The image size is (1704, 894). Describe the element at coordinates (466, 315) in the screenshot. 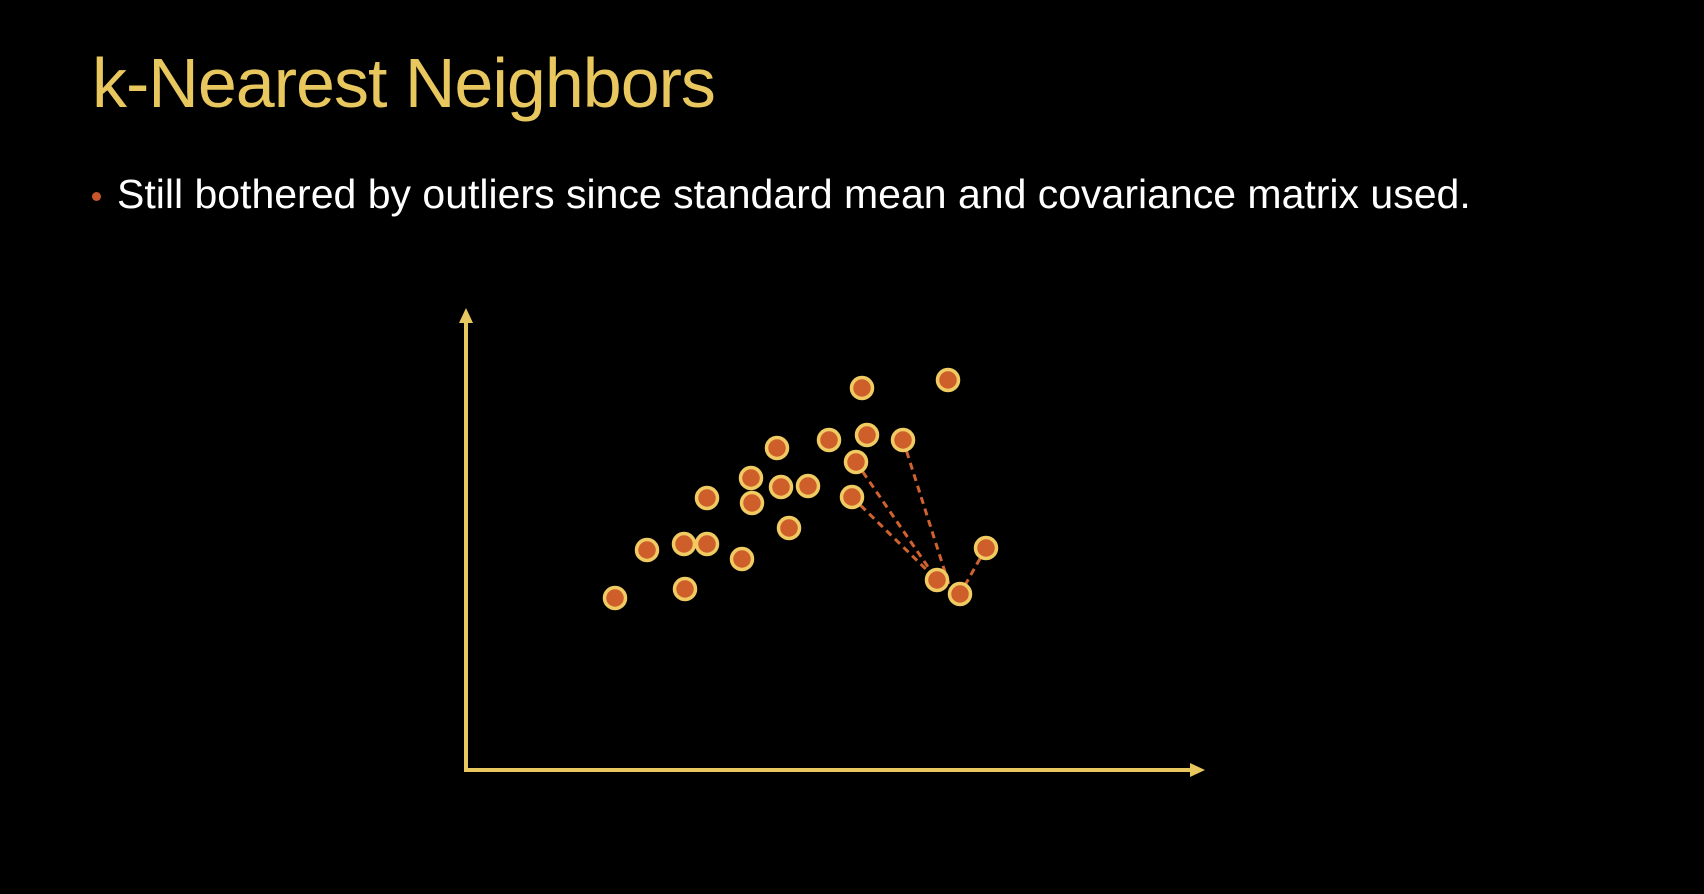

I see `y-axis-arrow-icon` at that location.